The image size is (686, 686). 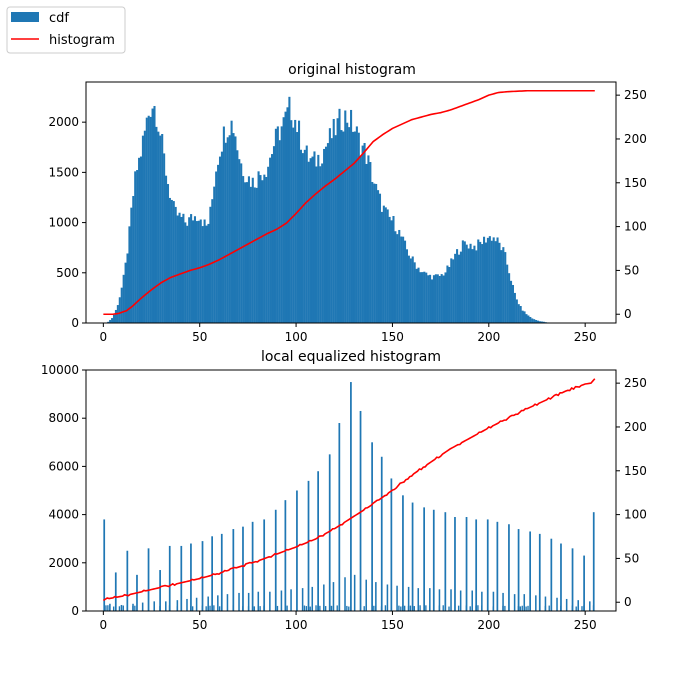 I want to click on y-tick-label: 1000, so click(x=63, y=223).